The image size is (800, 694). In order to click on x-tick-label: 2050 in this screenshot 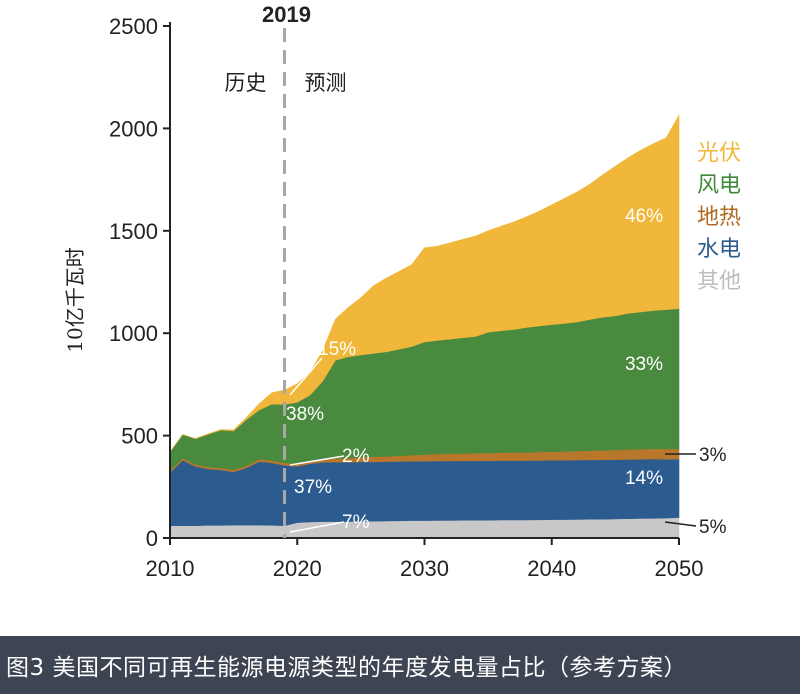, I will do `click(679, 568)`.